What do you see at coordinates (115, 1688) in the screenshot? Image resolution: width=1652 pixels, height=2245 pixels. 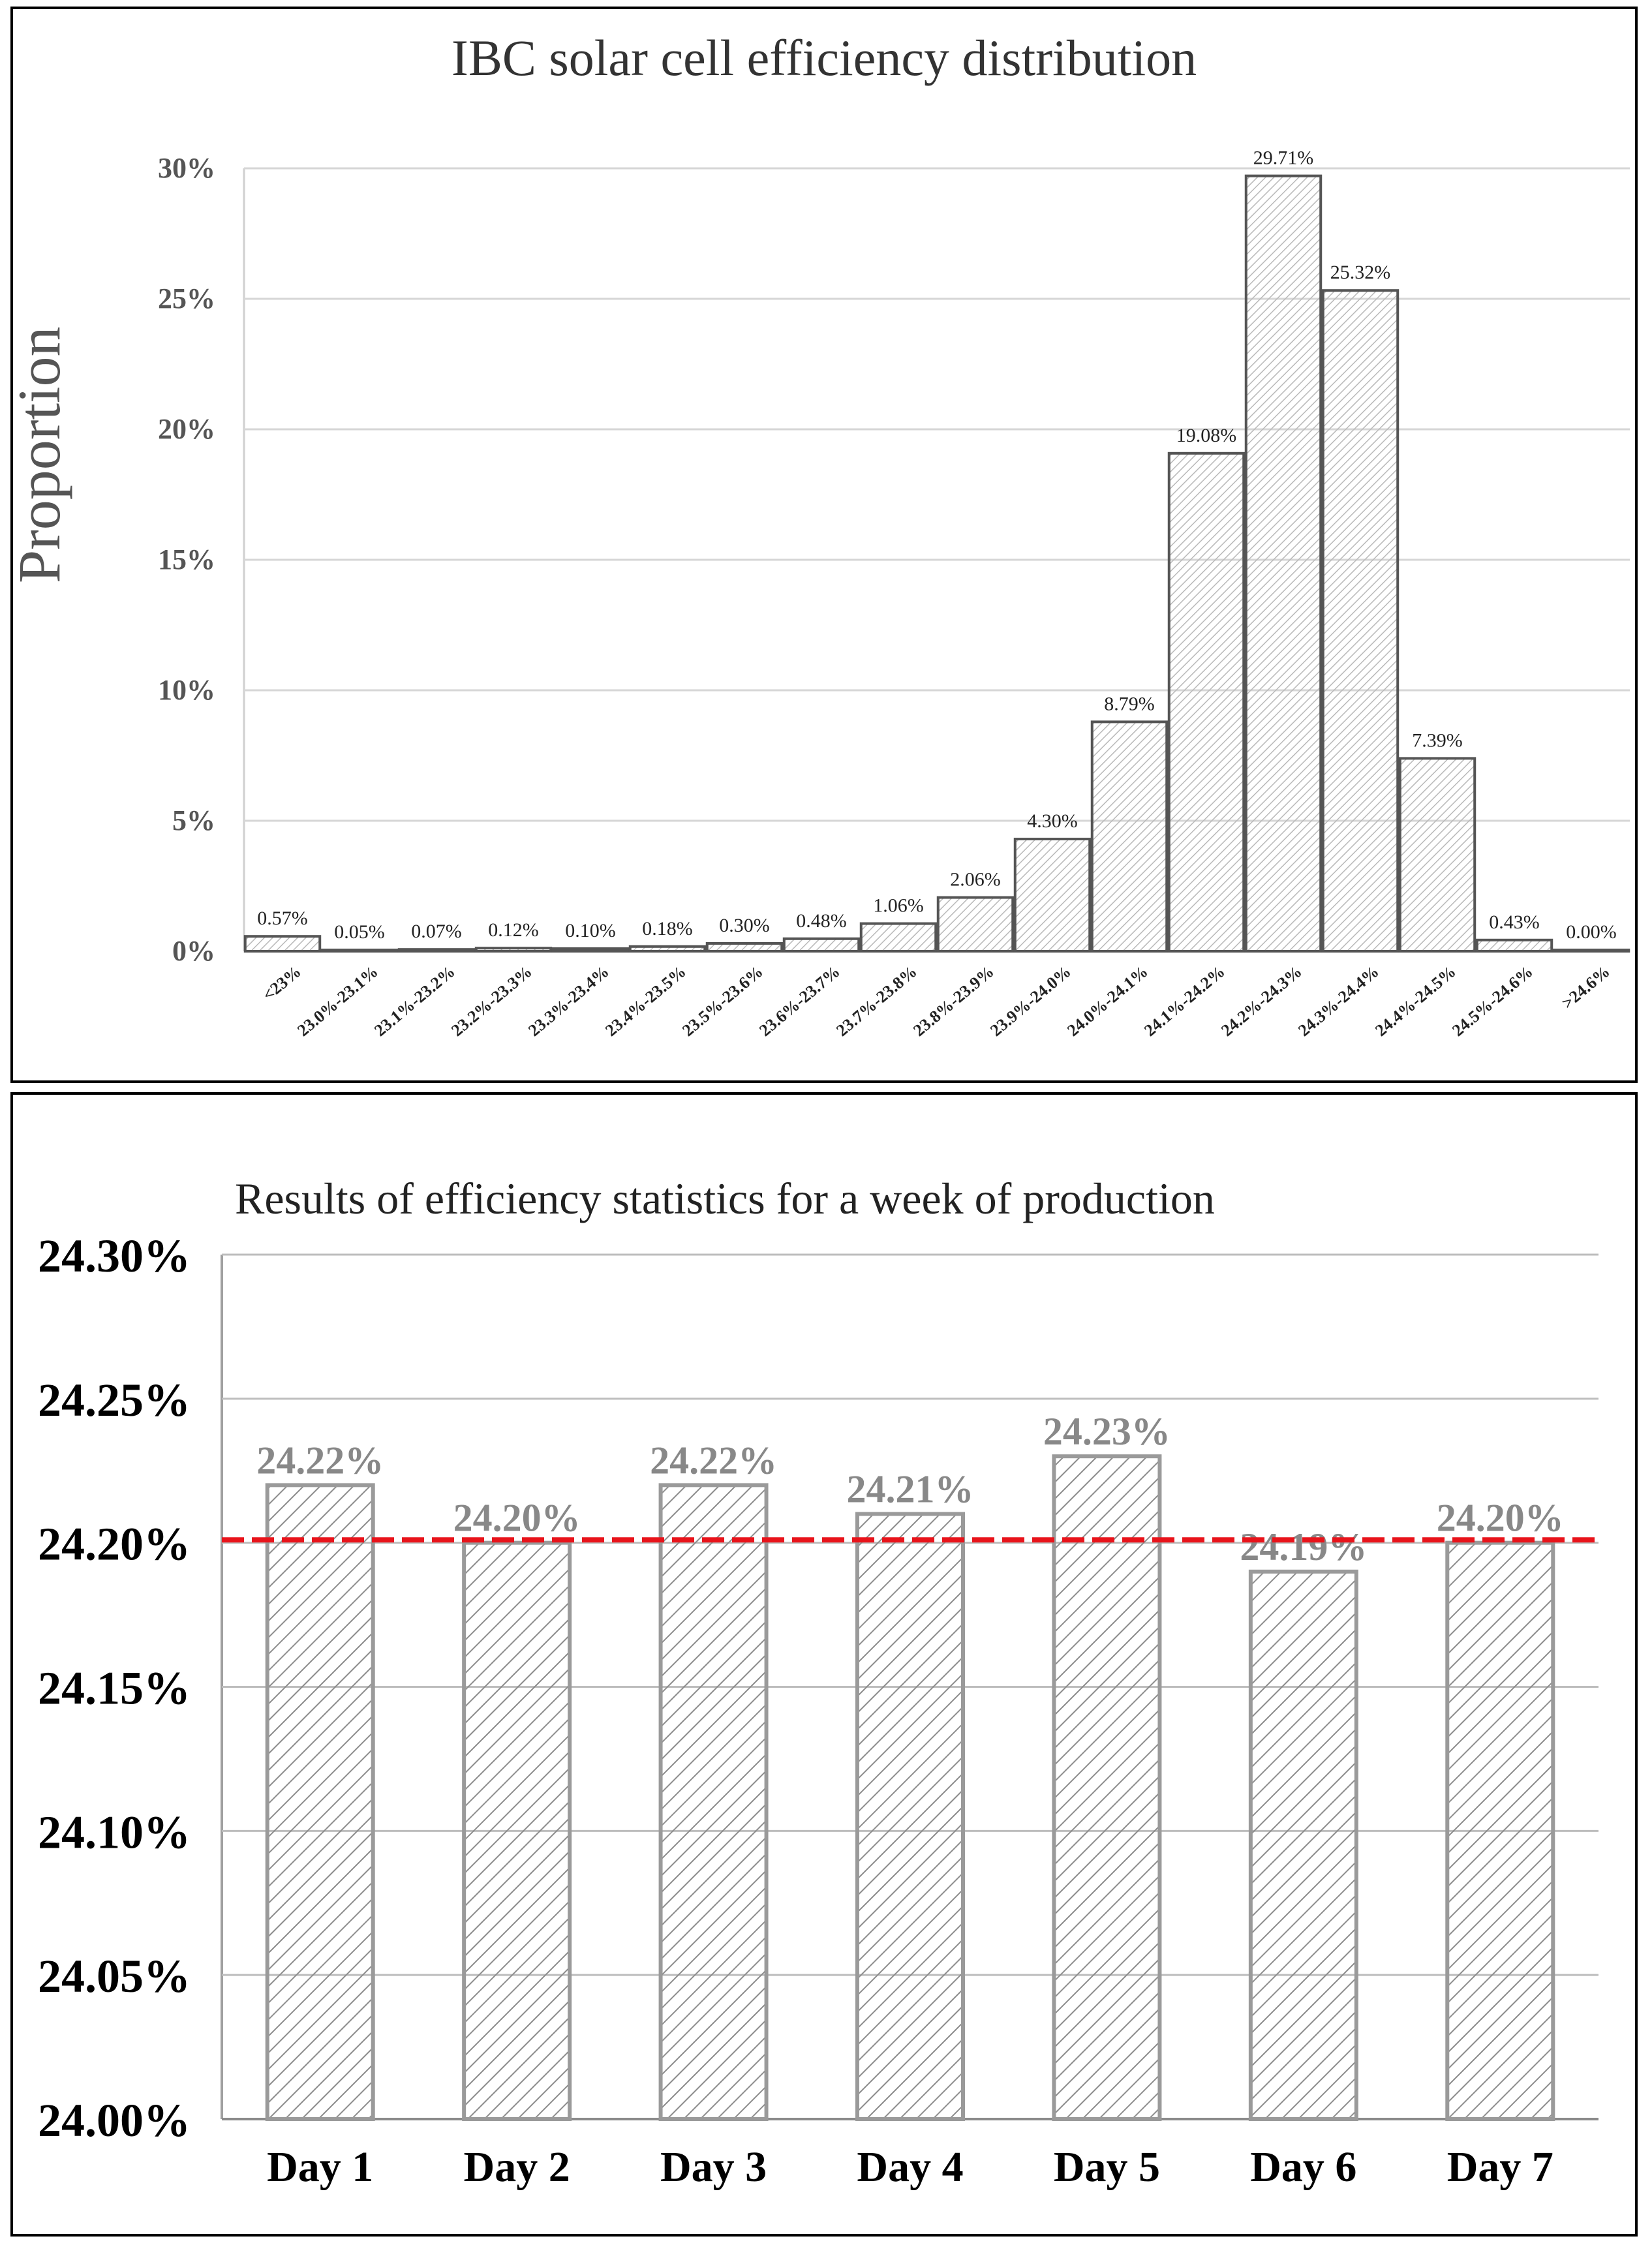 I see `y-tick-label: 24.15%` at bounding box center [115, 1688].